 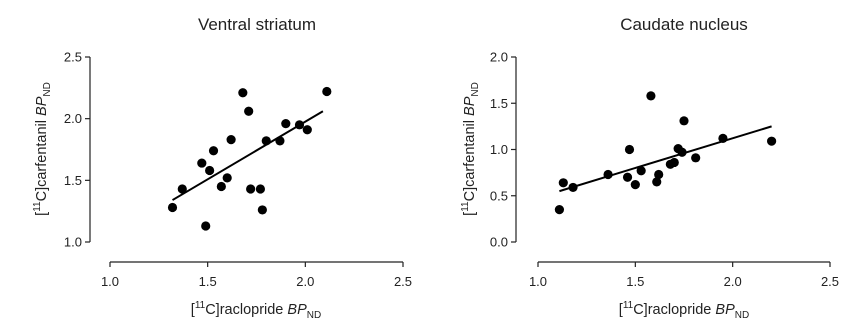 What do you see at coordinates (665, 159) in the screenshot?
I see `regression-line` at bounding box center [665, 159].